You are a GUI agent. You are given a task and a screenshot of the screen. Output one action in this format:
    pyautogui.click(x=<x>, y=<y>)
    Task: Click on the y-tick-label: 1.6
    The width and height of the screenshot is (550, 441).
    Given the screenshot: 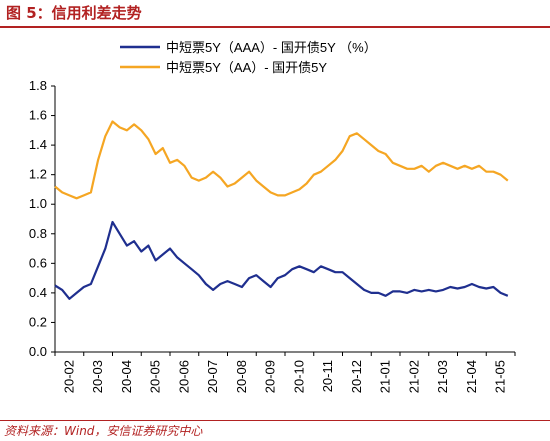 What is the action you would take?
    pyautogui.click(x=38, y=115)
    